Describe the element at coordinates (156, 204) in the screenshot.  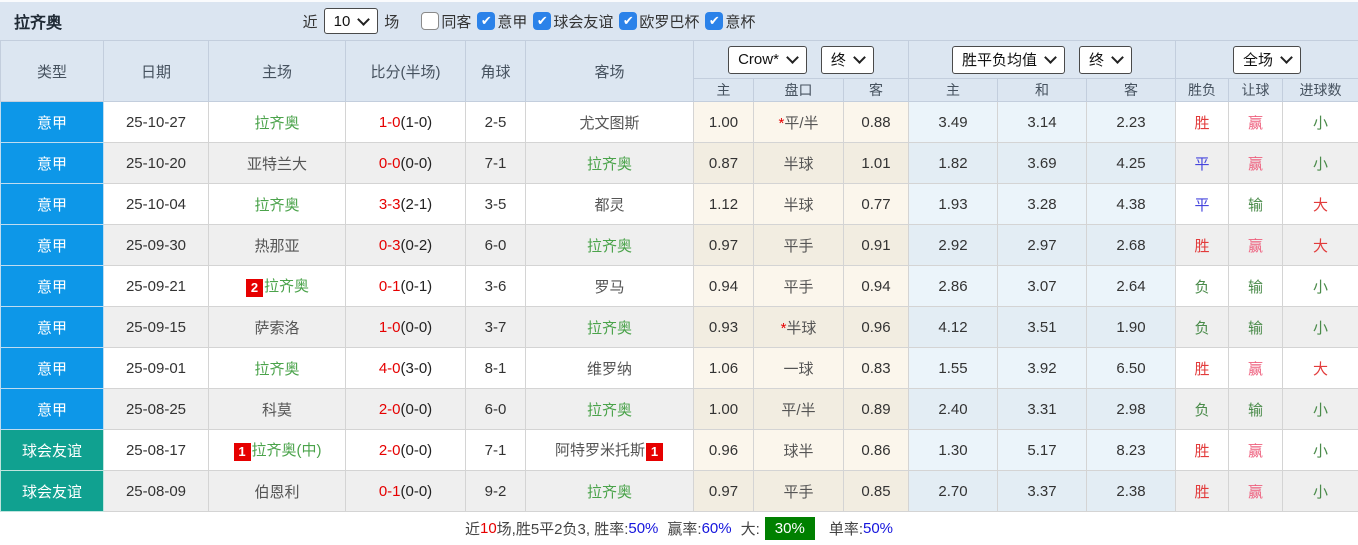
I see `cell-date: 25-10-04` at that location.